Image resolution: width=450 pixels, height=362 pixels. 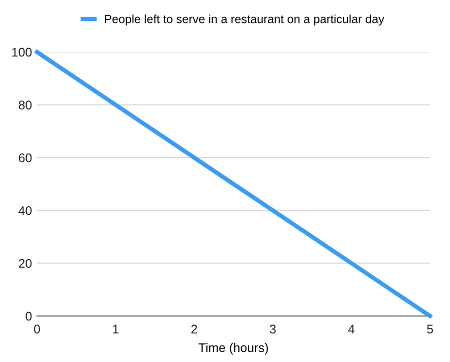 I want to click on y-tick-label: 60, so click(x=25, y=157).